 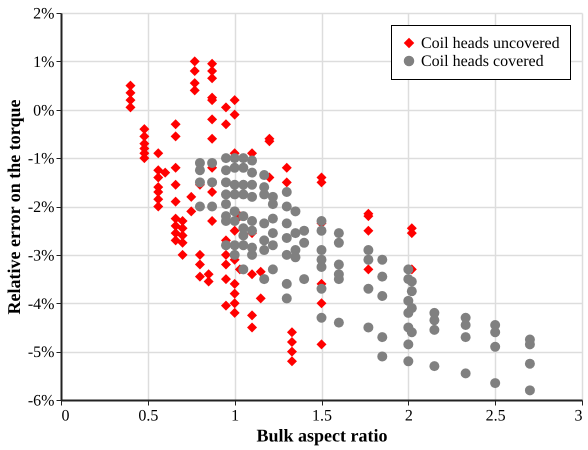 I want to click on x-tick-label: 0, so click(x=66, y=416).